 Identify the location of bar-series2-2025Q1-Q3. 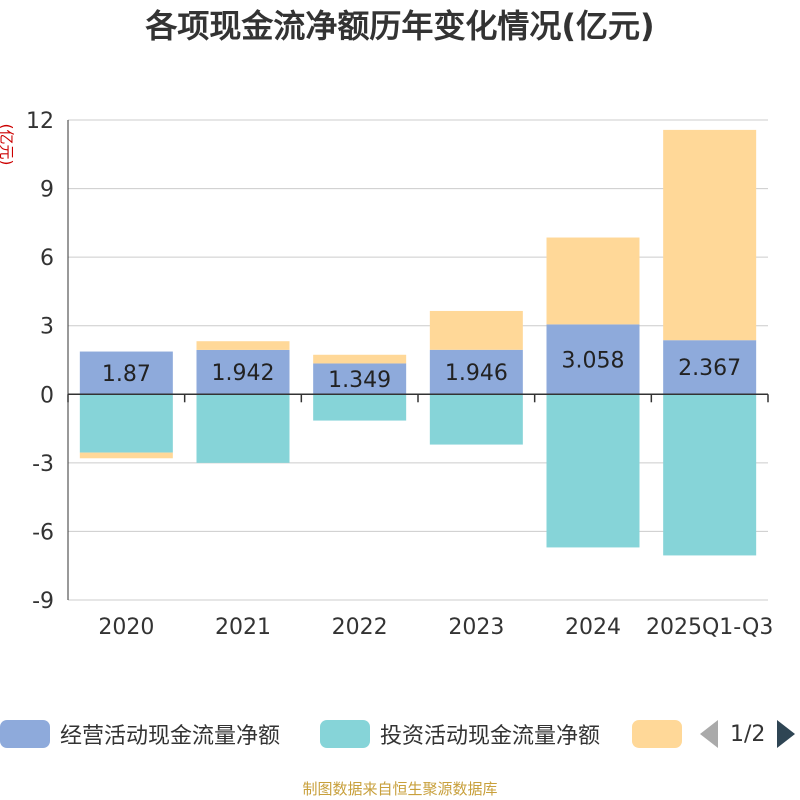
(710, 235).